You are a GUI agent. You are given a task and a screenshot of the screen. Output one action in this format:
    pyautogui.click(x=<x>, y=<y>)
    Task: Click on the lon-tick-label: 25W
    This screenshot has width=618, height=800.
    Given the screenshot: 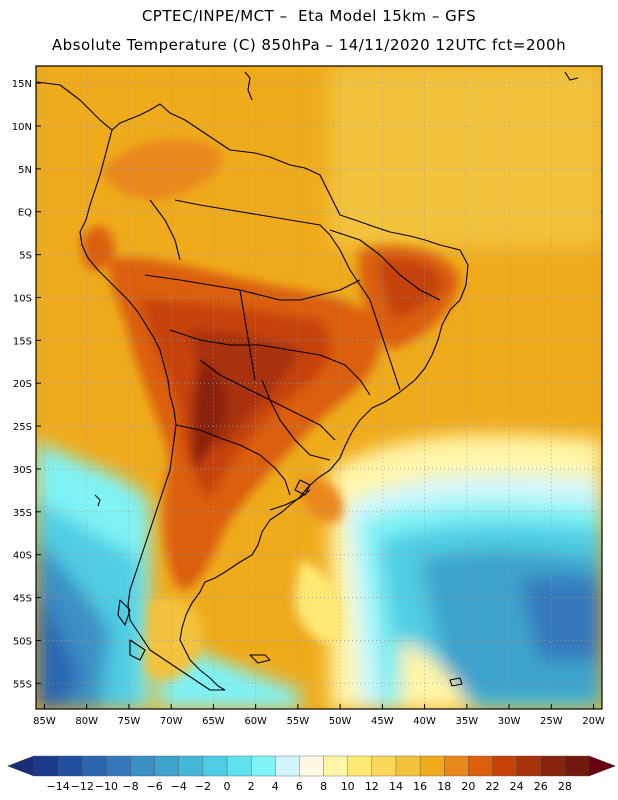 What is the action you would take?
    pyautogui.click(x=551, y=721)
    